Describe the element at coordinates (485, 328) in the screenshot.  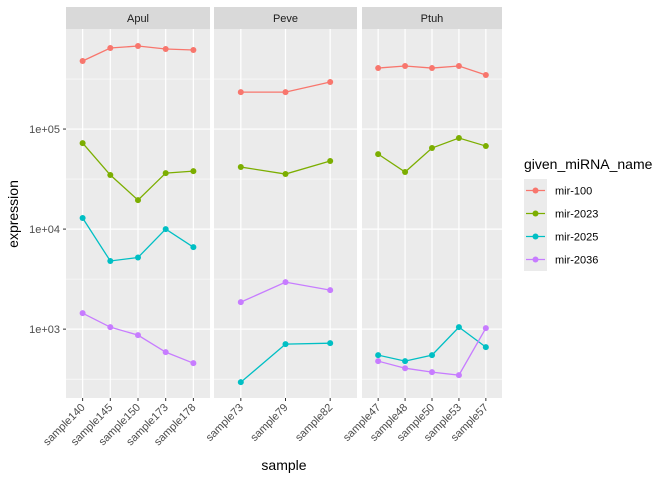
I see `data-point-mir-2036-sample57` at that location.